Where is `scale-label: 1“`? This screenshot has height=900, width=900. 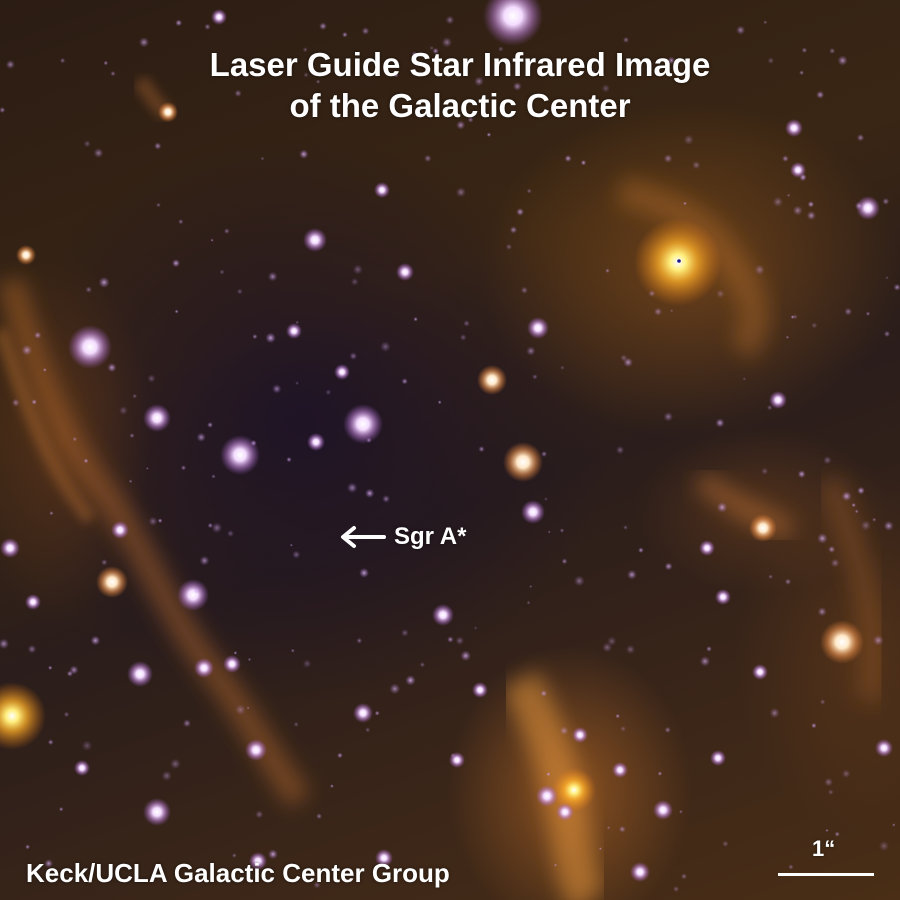
scale-label: 1“ is located at coordinates (824, 848).